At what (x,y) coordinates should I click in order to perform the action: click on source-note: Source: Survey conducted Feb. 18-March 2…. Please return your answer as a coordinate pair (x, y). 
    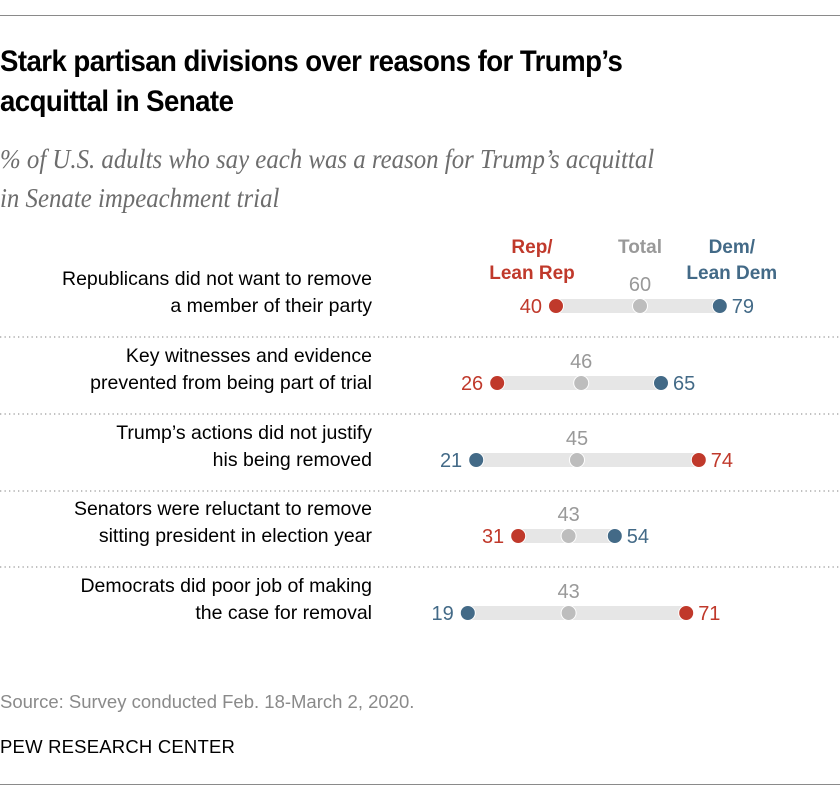
    Looking at the image, I should click on (207, 701).